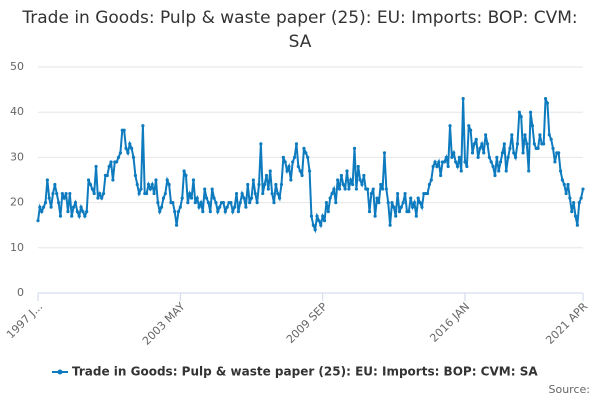 The height and width of the screenshot is (400, 600). Describe the element at coordinates (17, 156) in the screenshot. I see `y-tick-label: 30` at that location.